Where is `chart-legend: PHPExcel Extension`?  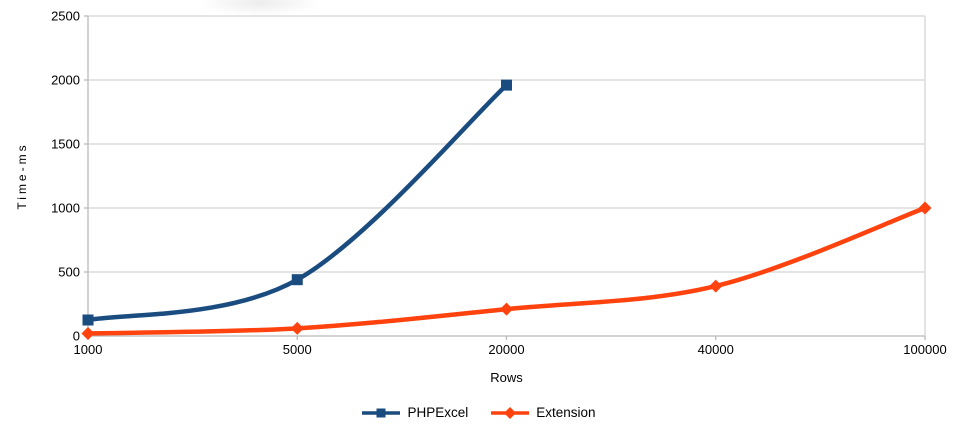
chart-legend: PHPExcel Extension is located at coordinates (478, 412).